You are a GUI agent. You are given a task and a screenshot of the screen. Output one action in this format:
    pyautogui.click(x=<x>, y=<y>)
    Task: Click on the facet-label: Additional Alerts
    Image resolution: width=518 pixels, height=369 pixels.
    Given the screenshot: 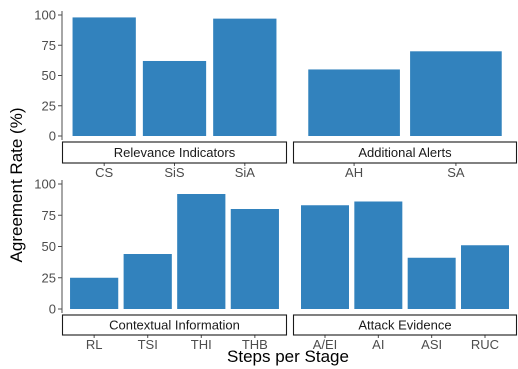 What is the action you would take?
    pyautogui.click(x=405, y=152)
    